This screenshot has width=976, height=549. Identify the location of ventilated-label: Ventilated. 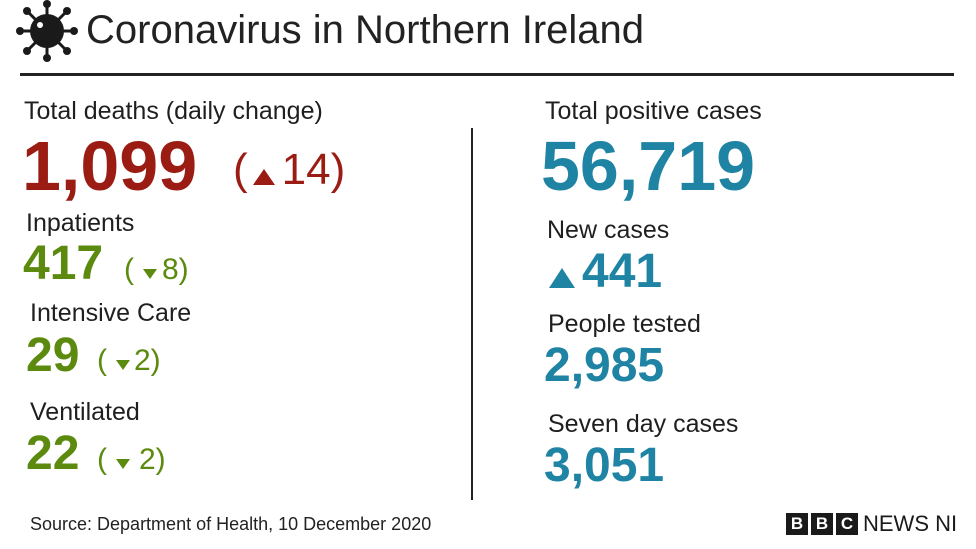
(85, 412).